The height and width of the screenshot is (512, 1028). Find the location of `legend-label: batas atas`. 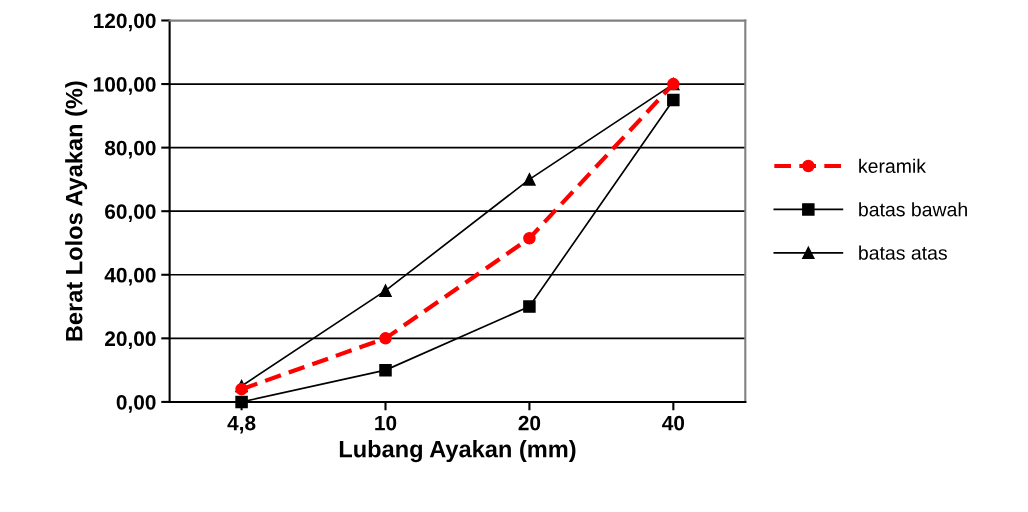

legend-label: batas atas is located at coordinates (903, 252).